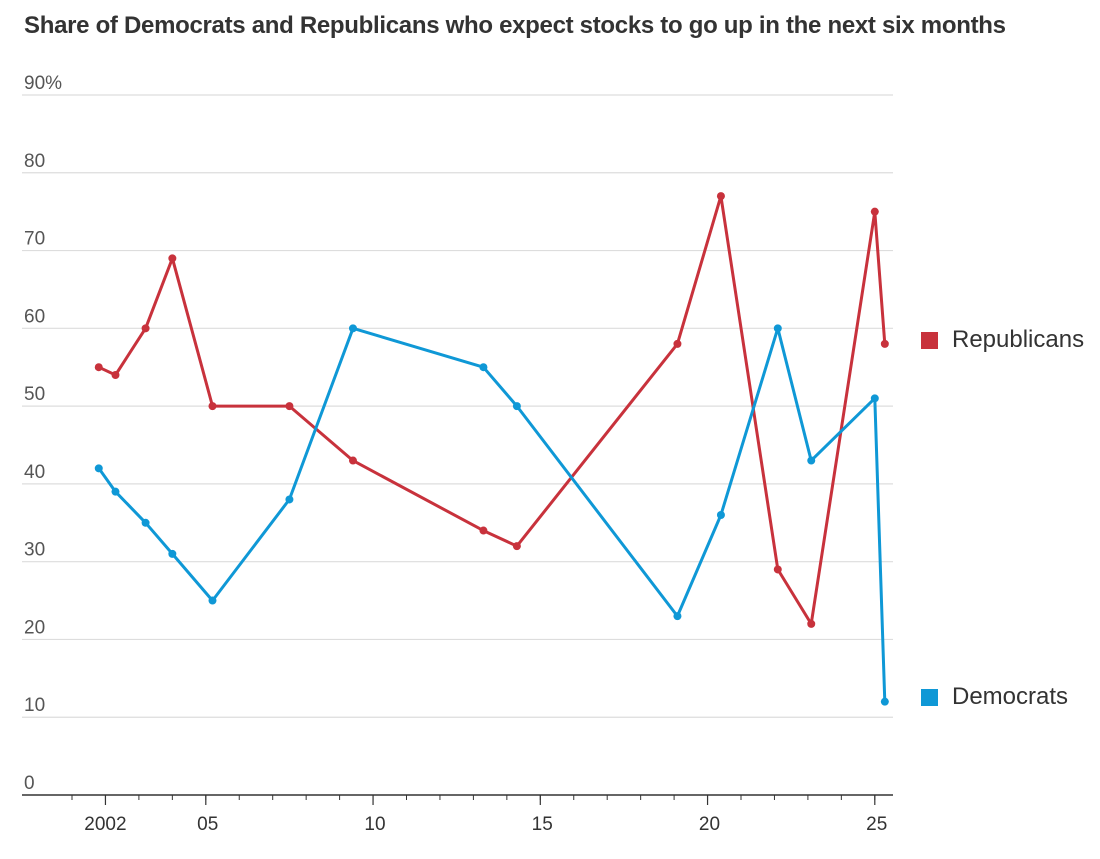  Describe the element at coordinates (43, 433) in the screenshot. I see `y-axis: 0 10 20 30 40 50 60 70 80 90%` at that location.